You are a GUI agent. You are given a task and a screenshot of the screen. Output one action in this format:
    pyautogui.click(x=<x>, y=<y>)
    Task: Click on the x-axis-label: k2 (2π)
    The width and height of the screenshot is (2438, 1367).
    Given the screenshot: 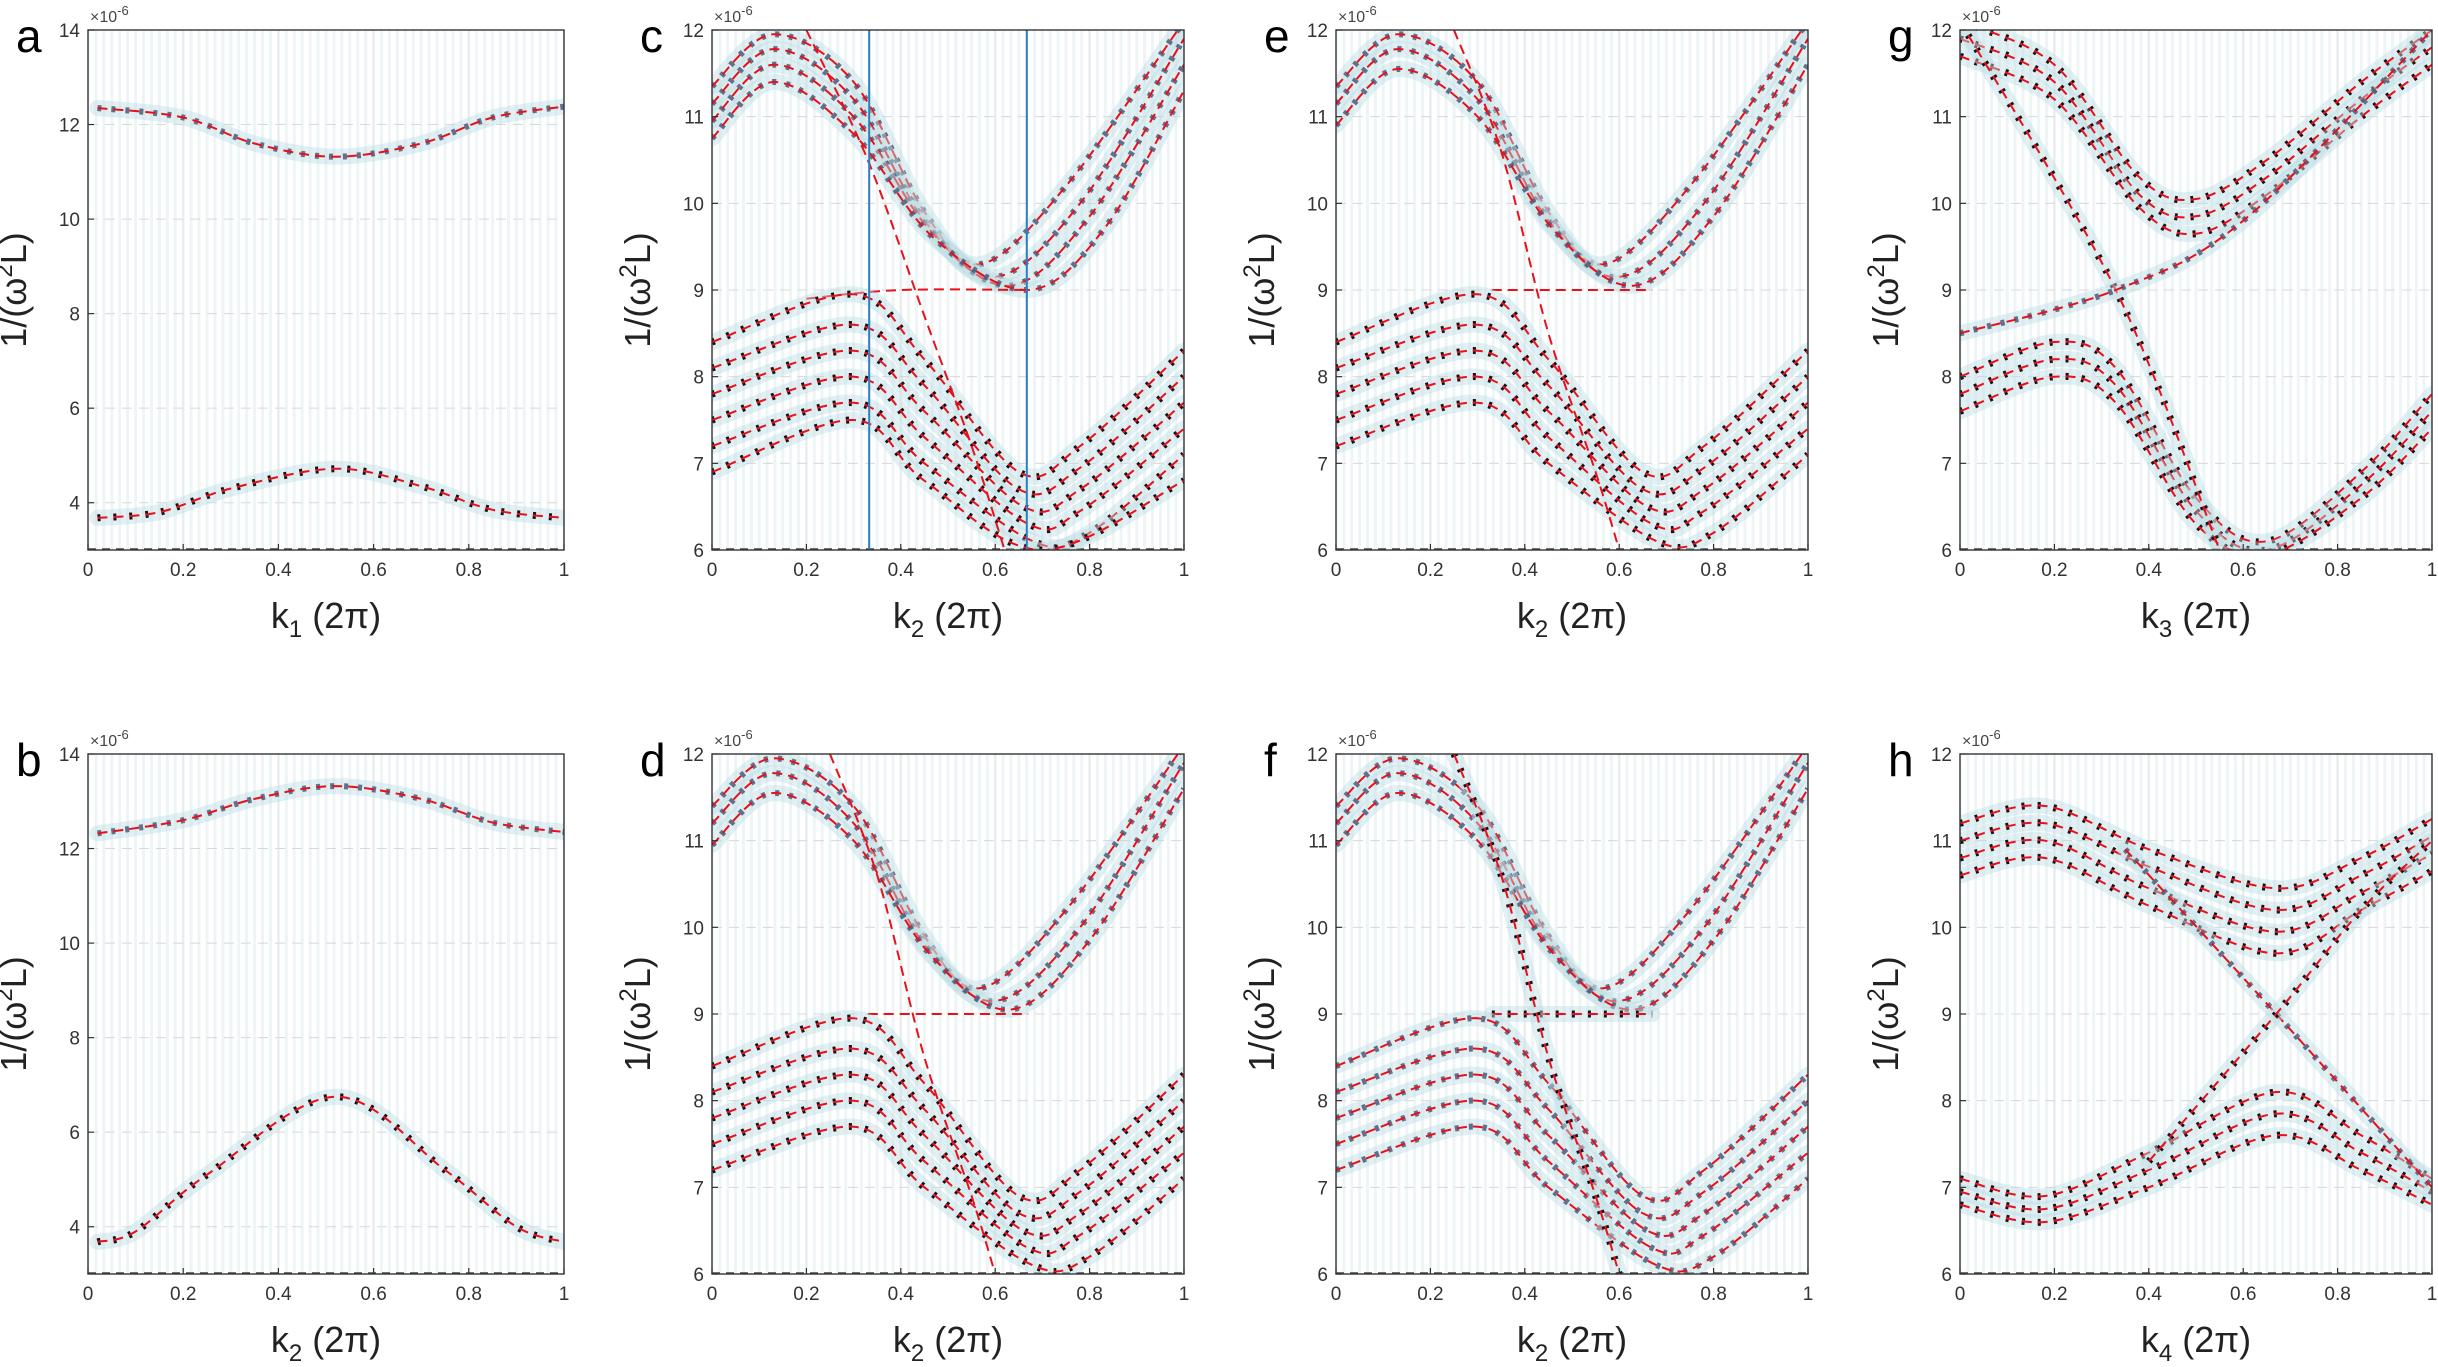 What is the action you would take?
    pyautogui.click(x=1572, y=1343)
    